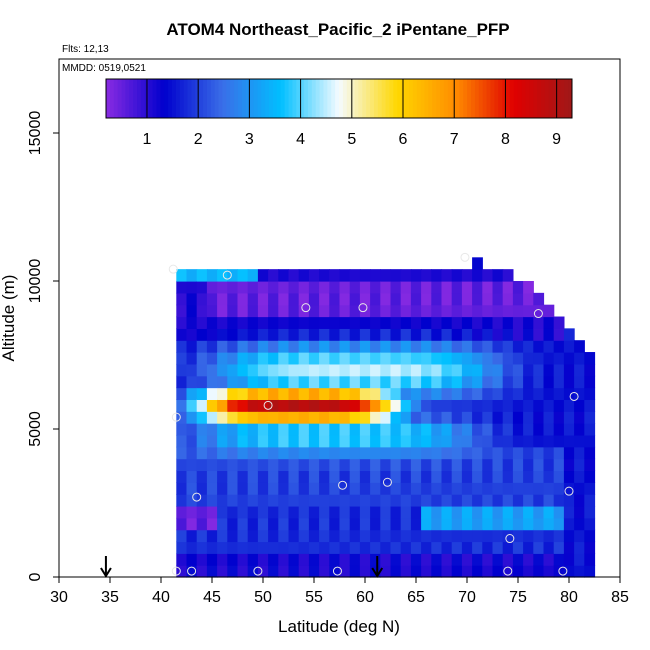 The height and width of the screenshot is (650, 650). What do you see at coordinates (104, 68) in the screenshot?
I see `dates-label: MMDD: 0519,0521` at bounding box center [104, 68].